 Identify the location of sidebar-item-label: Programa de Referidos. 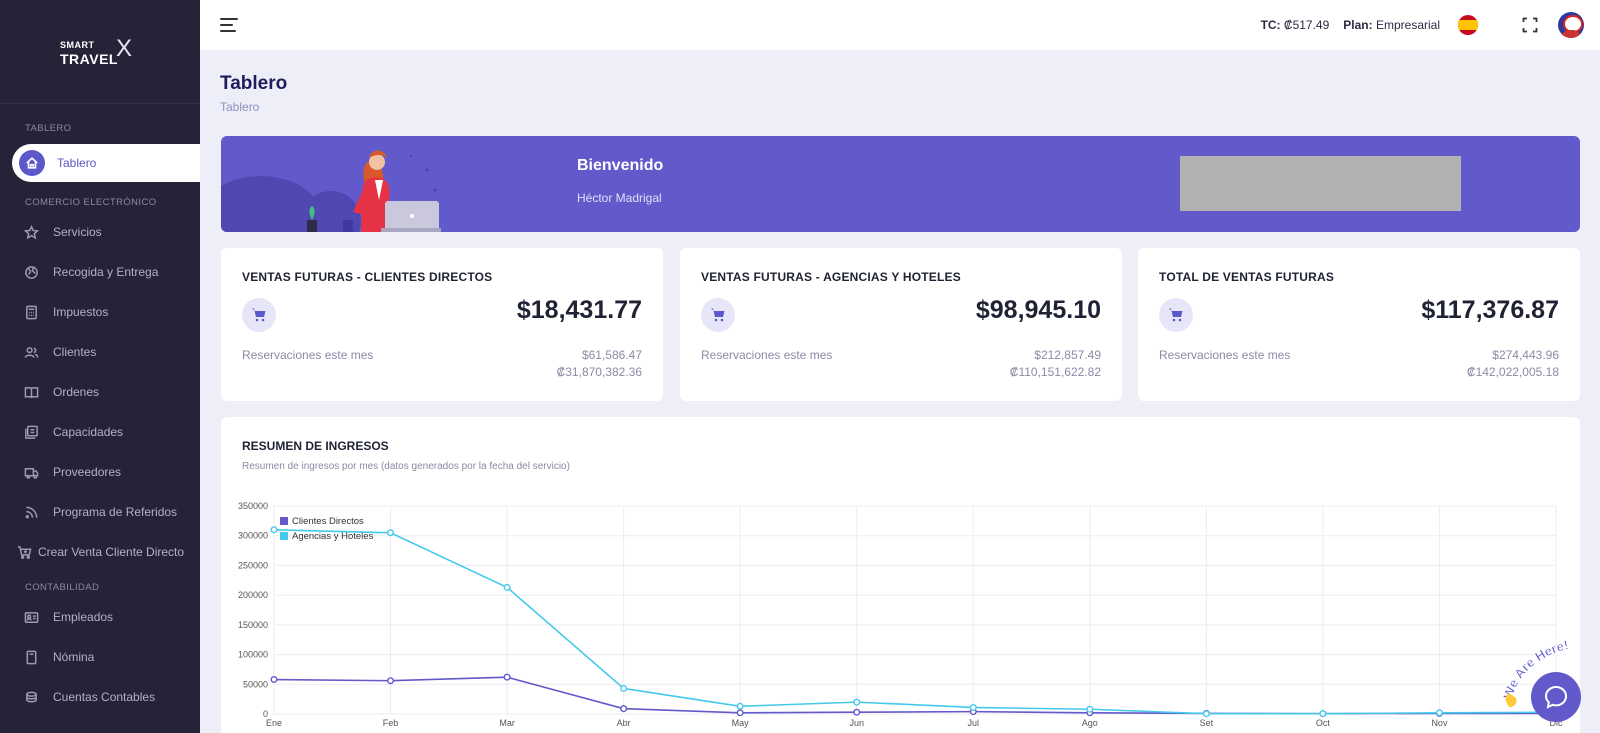
(115, 512).